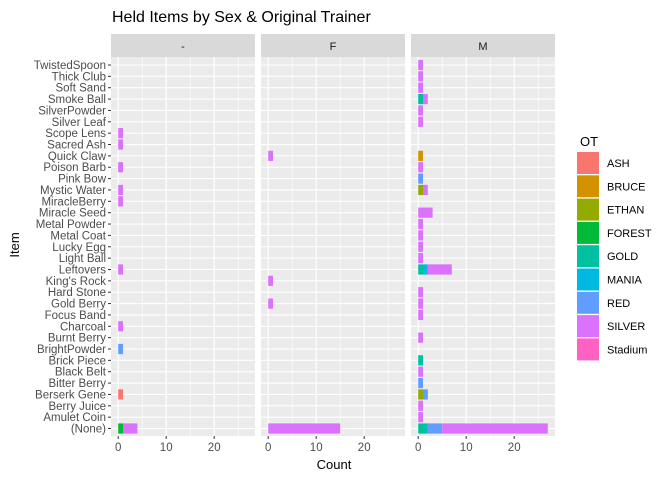 Image resolution: width=672 pixels, height=480 pixels. I want to click on y-tick-label-sacred-ash: Sacred Ash, so click(76, 146).